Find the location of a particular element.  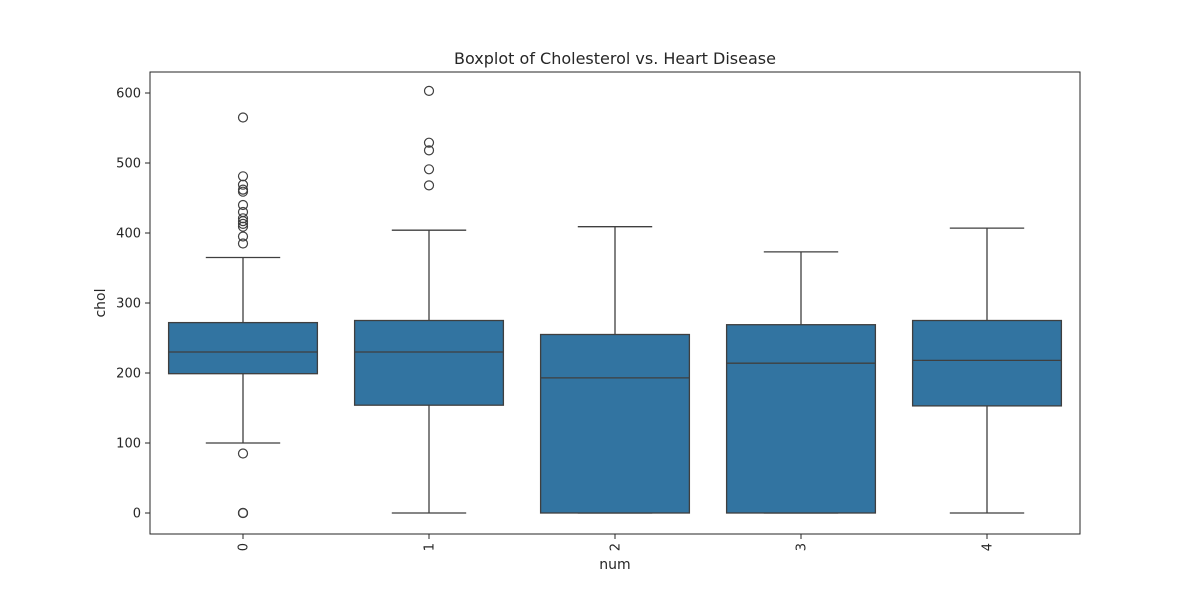

y-tick-label: 0 is located at coordinates (137, 514).